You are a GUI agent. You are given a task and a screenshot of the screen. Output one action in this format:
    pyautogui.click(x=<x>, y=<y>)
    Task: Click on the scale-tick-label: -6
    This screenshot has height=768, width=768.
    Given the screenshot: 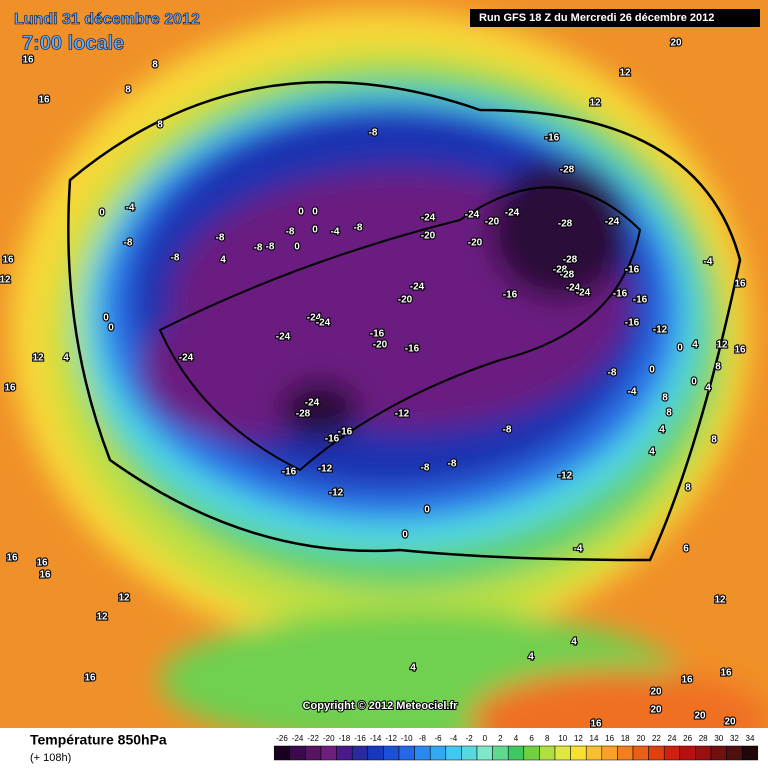 What is the action you would take?
    pyautogui.click(x=438, y=738)
    